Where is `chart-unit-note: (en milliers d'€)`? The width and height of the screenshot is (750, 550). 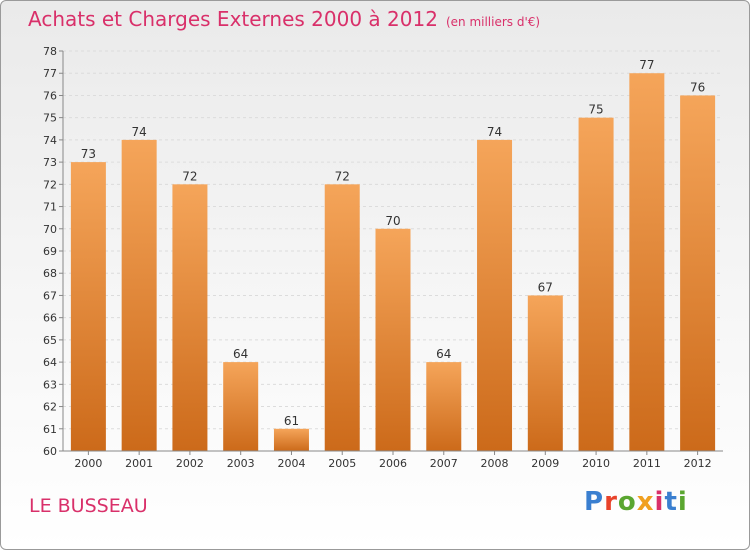
chart-unit-note: (en milliers d'€) is located at coordinates (493, 22).